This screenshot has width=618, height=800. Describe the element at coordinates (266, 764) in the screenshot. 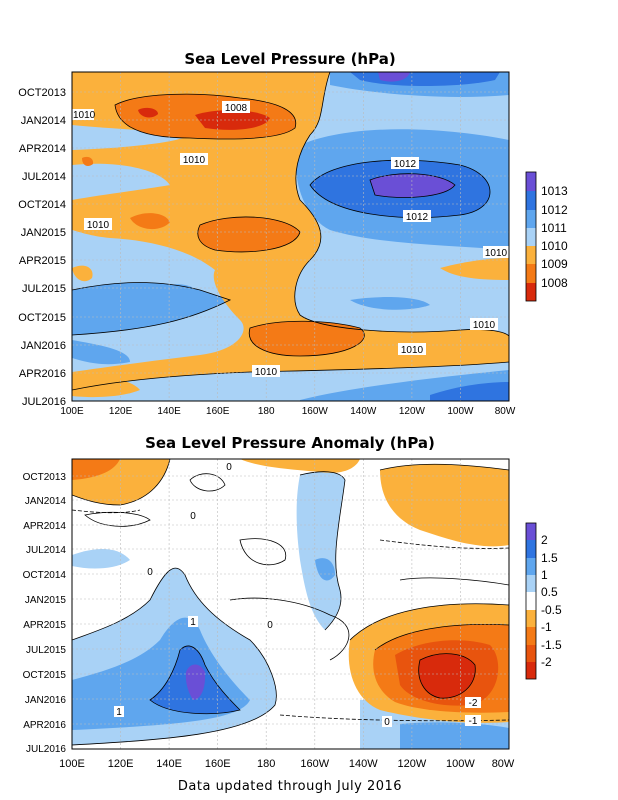

I see `slp-anomaly-x-tick-label: 180` at that location.